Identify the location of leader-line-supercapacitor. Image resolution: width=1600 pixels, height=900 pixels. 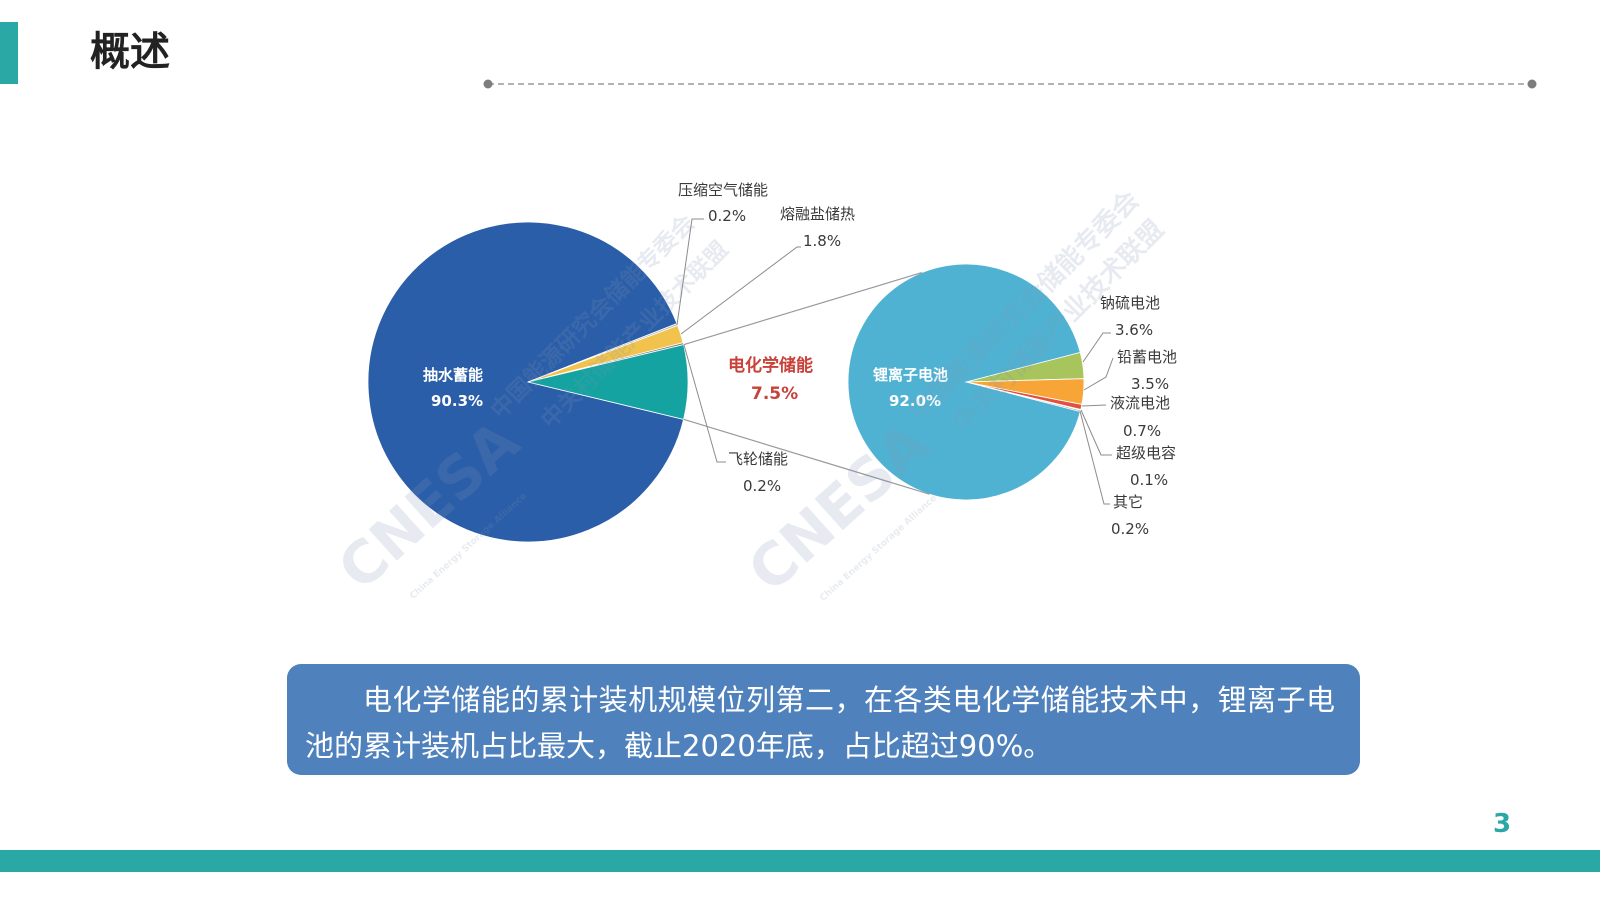
(1096, 432).